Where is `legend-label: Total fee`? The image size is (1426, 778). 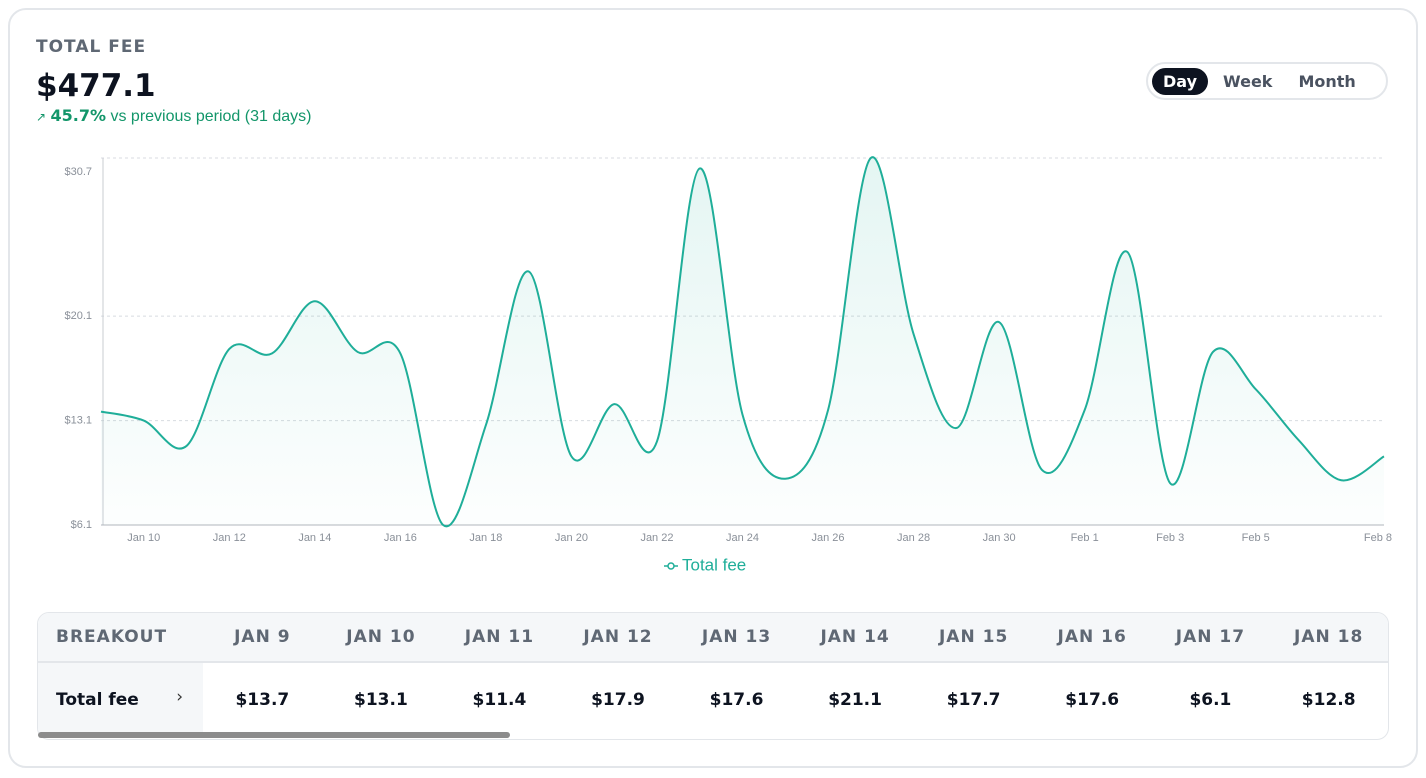 legend-label: Total fee is located at coordinates (714, 564).